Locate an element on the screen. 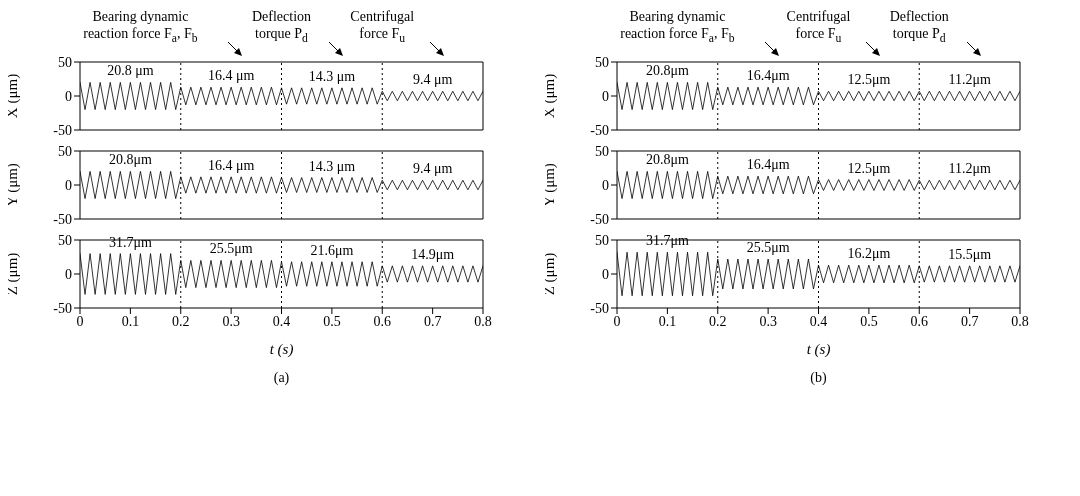  annotation: 16.2μm is located at coordinates (869, 254).